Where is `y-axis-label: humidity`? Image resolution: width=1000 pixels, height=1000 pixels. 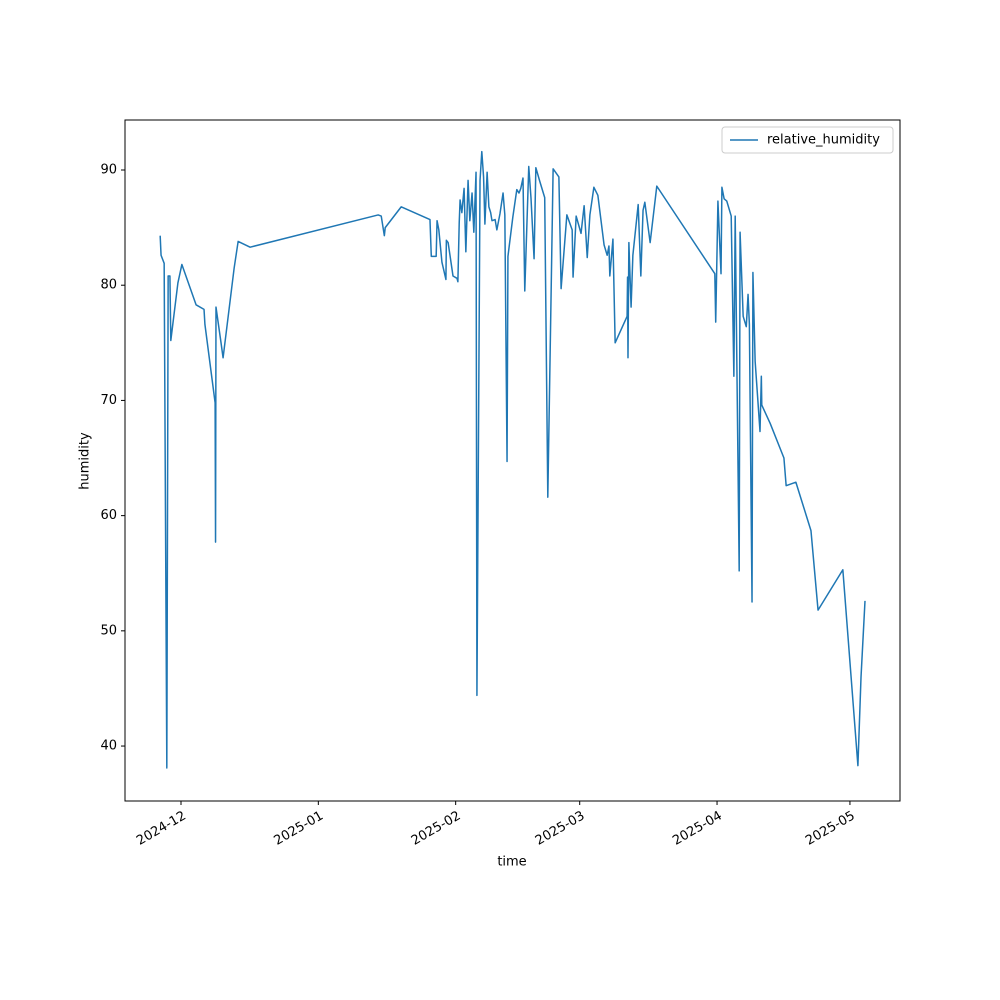 y-axis-label: humidity is located at coordinates (85, 461).